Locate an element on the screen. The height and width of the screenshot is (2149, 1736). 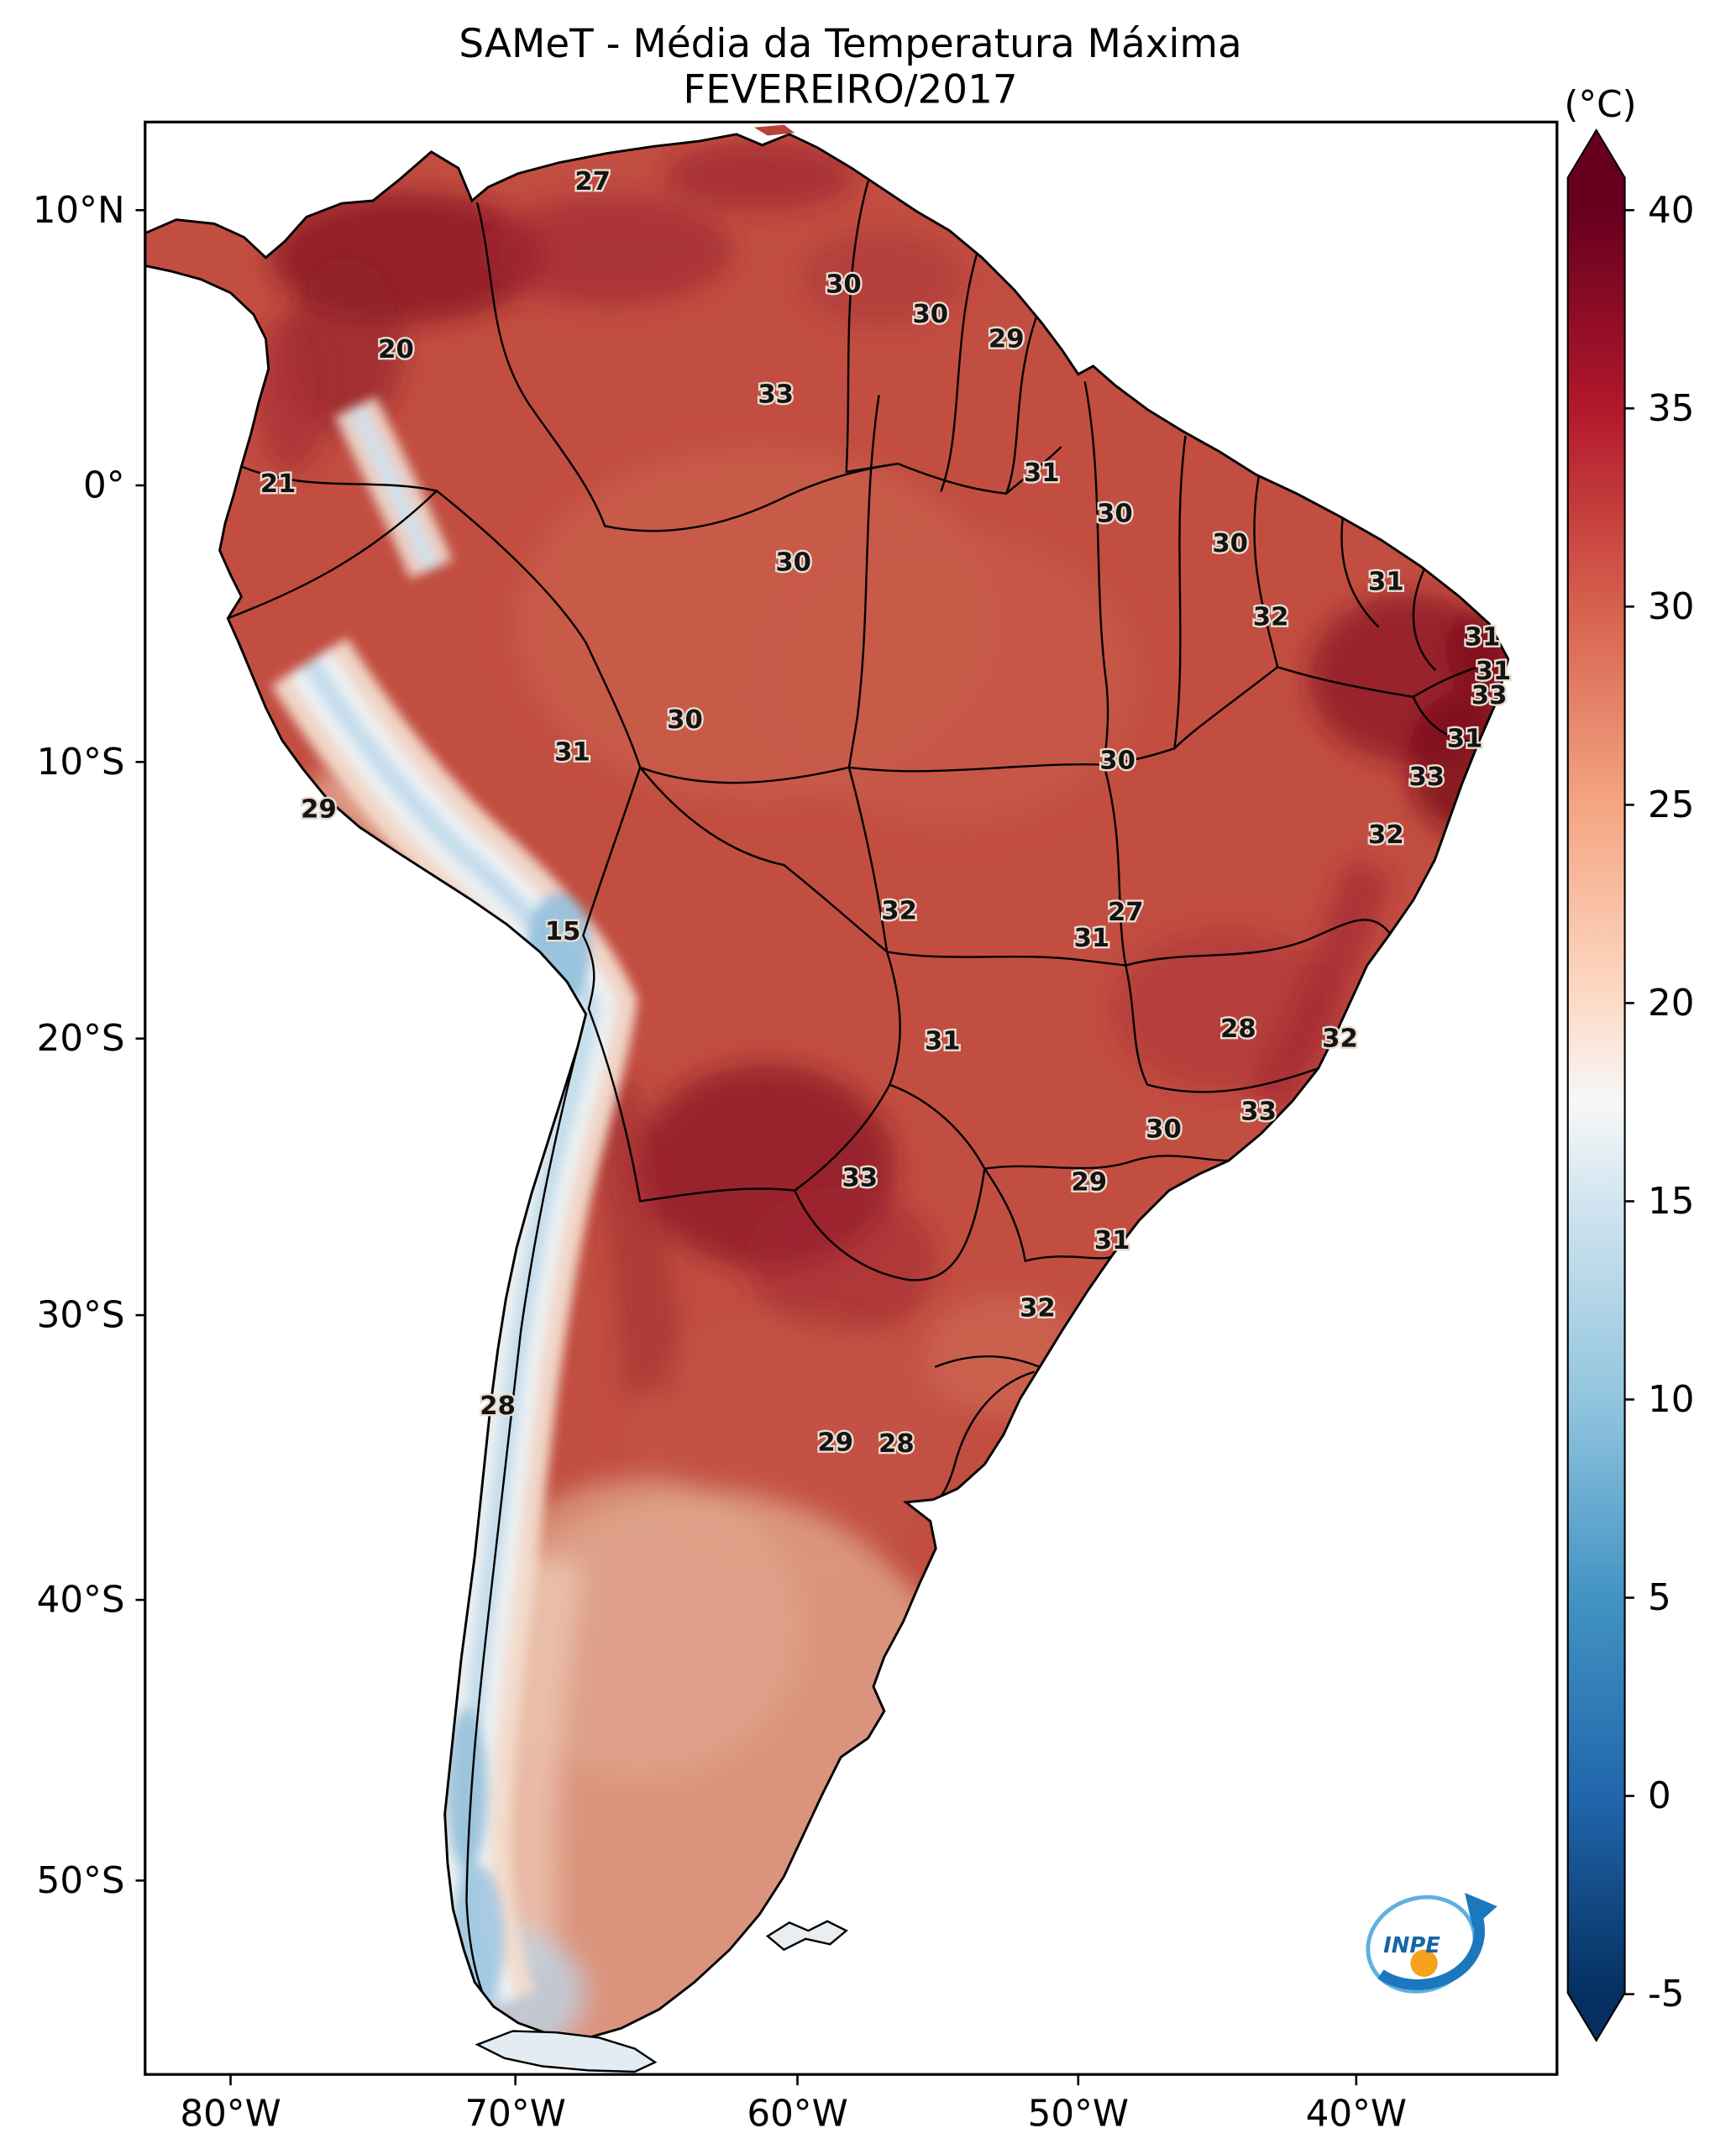
lon-tick-label: 50°W is located at coordinates (1078, 2115).